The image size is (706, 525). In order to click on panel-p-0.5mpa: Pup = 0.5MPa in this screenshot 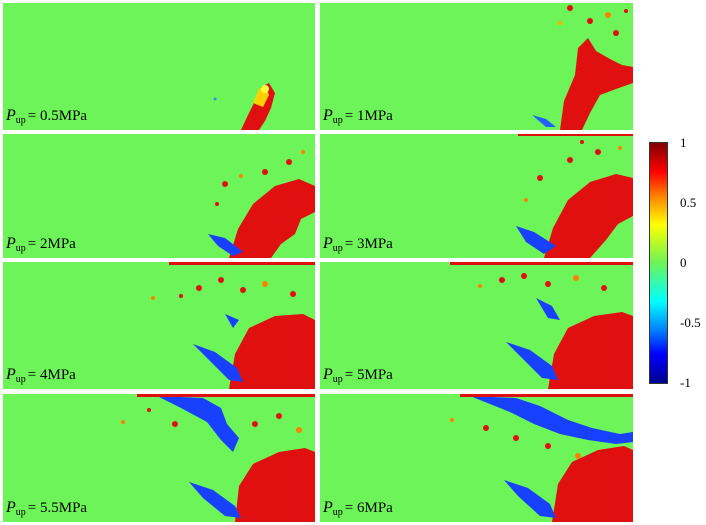, I will do `click(159, 66)`.